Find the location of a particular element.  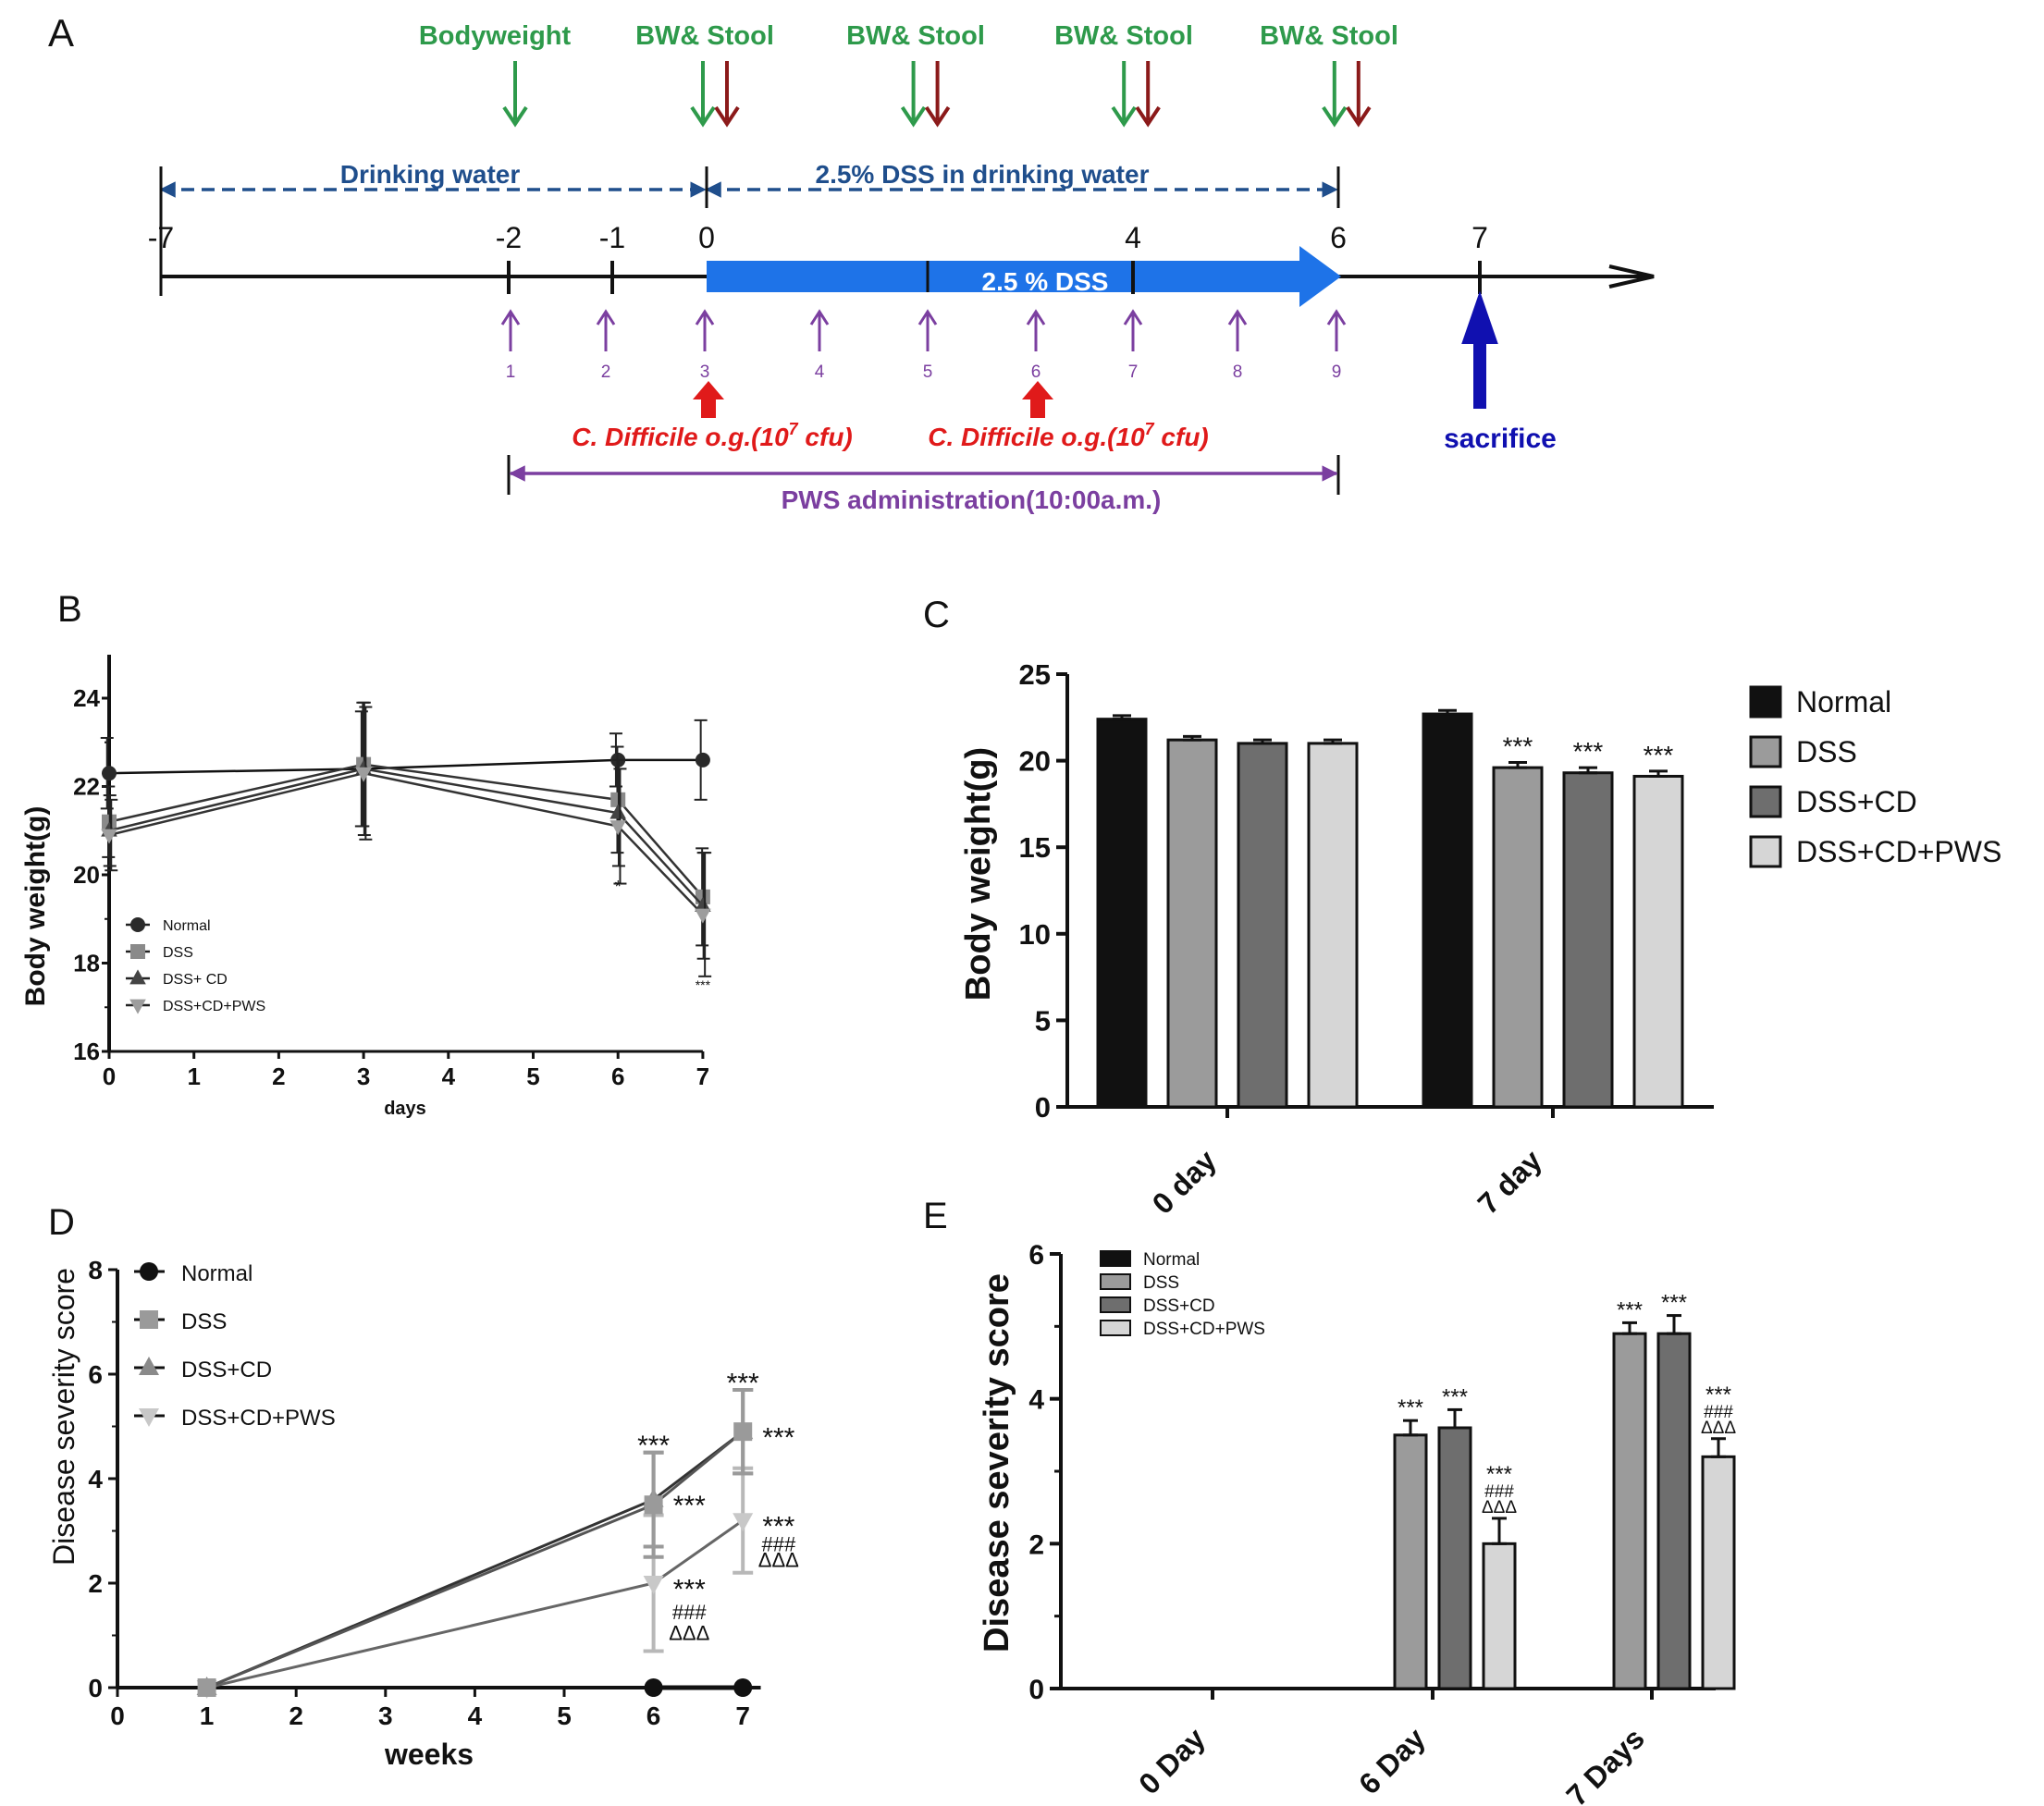

day-label--1: -1 is located at coordinates (612, 237).